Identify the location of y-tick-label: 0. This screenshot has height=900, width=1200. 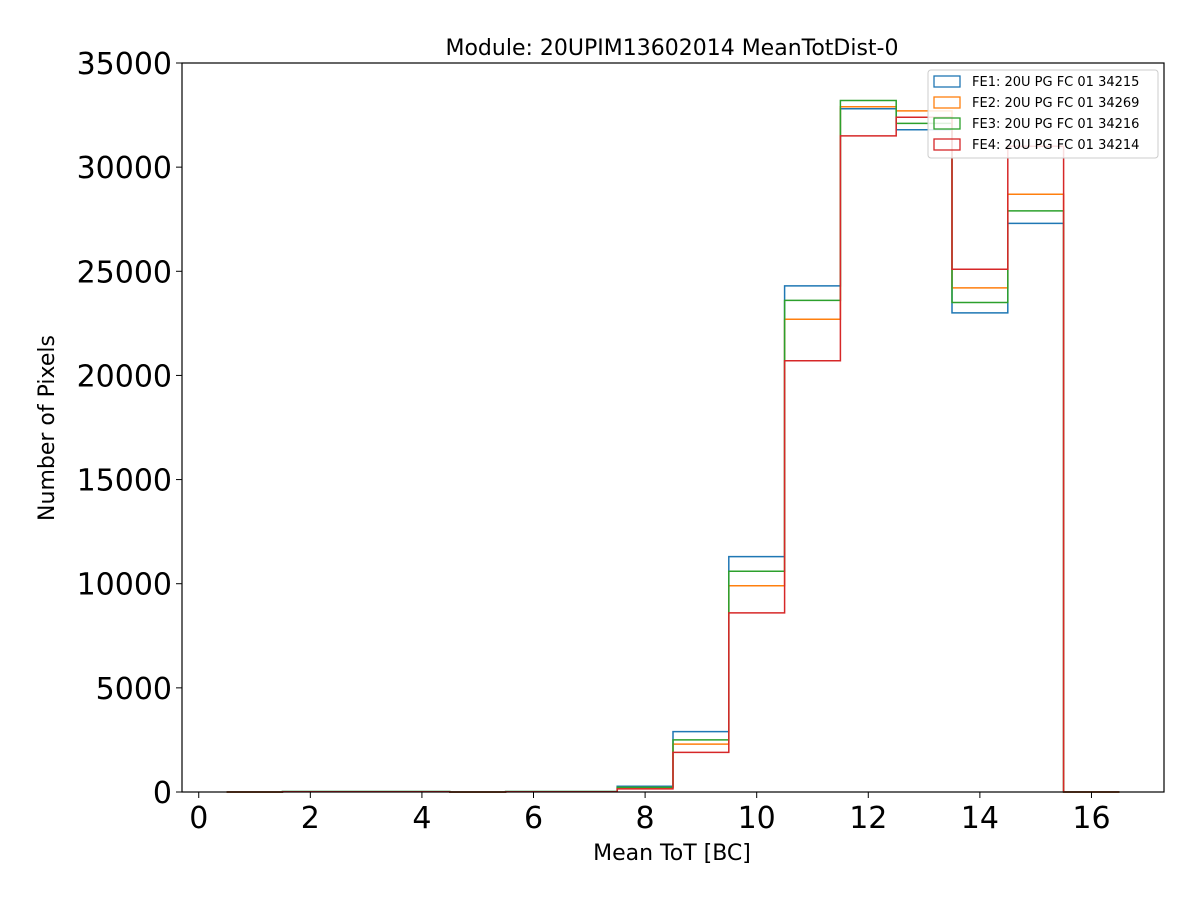
(162, 793).